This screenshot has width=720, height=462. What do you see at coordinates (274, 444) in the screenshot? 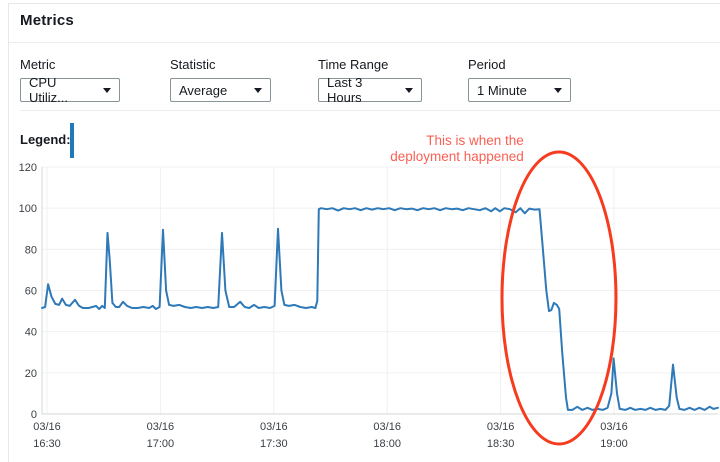
I see `x-tick-time-label: 17:30` at bounding box center [274, 444].